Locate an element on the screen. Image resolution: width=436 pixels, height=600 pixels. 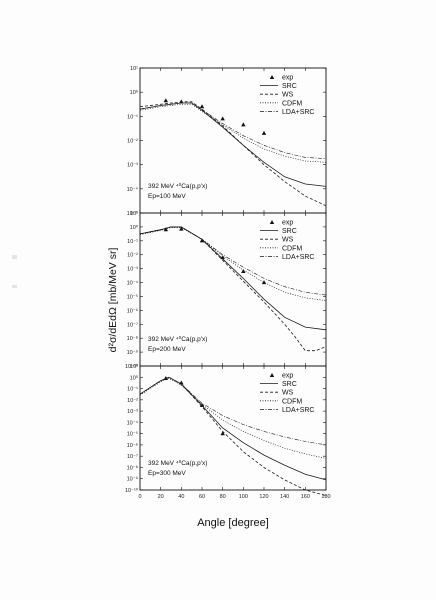
x-tick-label: 20 is located at coordinates (161, 497).